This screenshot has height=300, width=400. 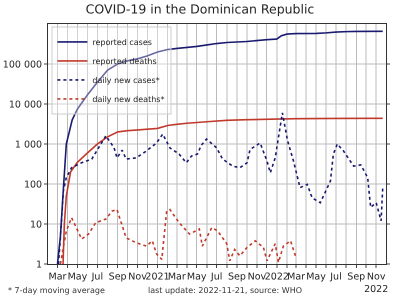 I want to click on text: last update: 2022-11-21, source: WHO, so click(x=225, y=290).